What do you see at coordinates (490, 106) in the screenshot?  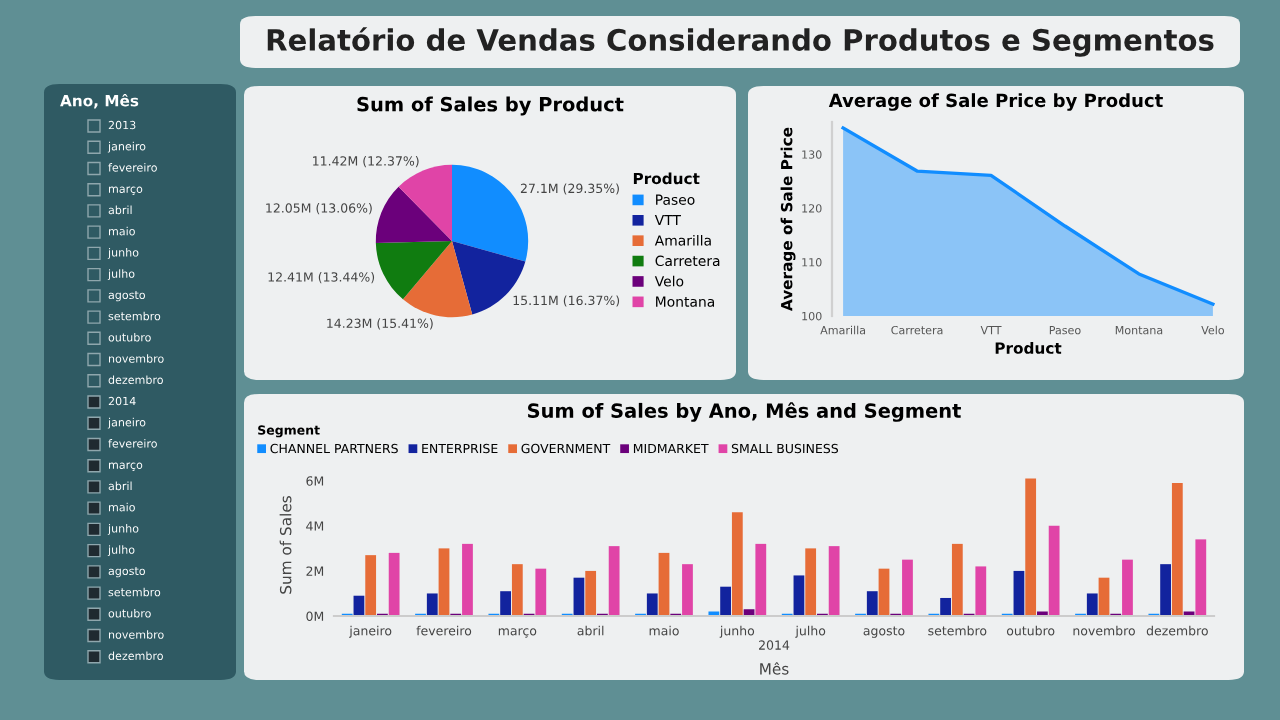 I see `chart-title: Sum of Sales by Product` at bounding box center [490, 106].